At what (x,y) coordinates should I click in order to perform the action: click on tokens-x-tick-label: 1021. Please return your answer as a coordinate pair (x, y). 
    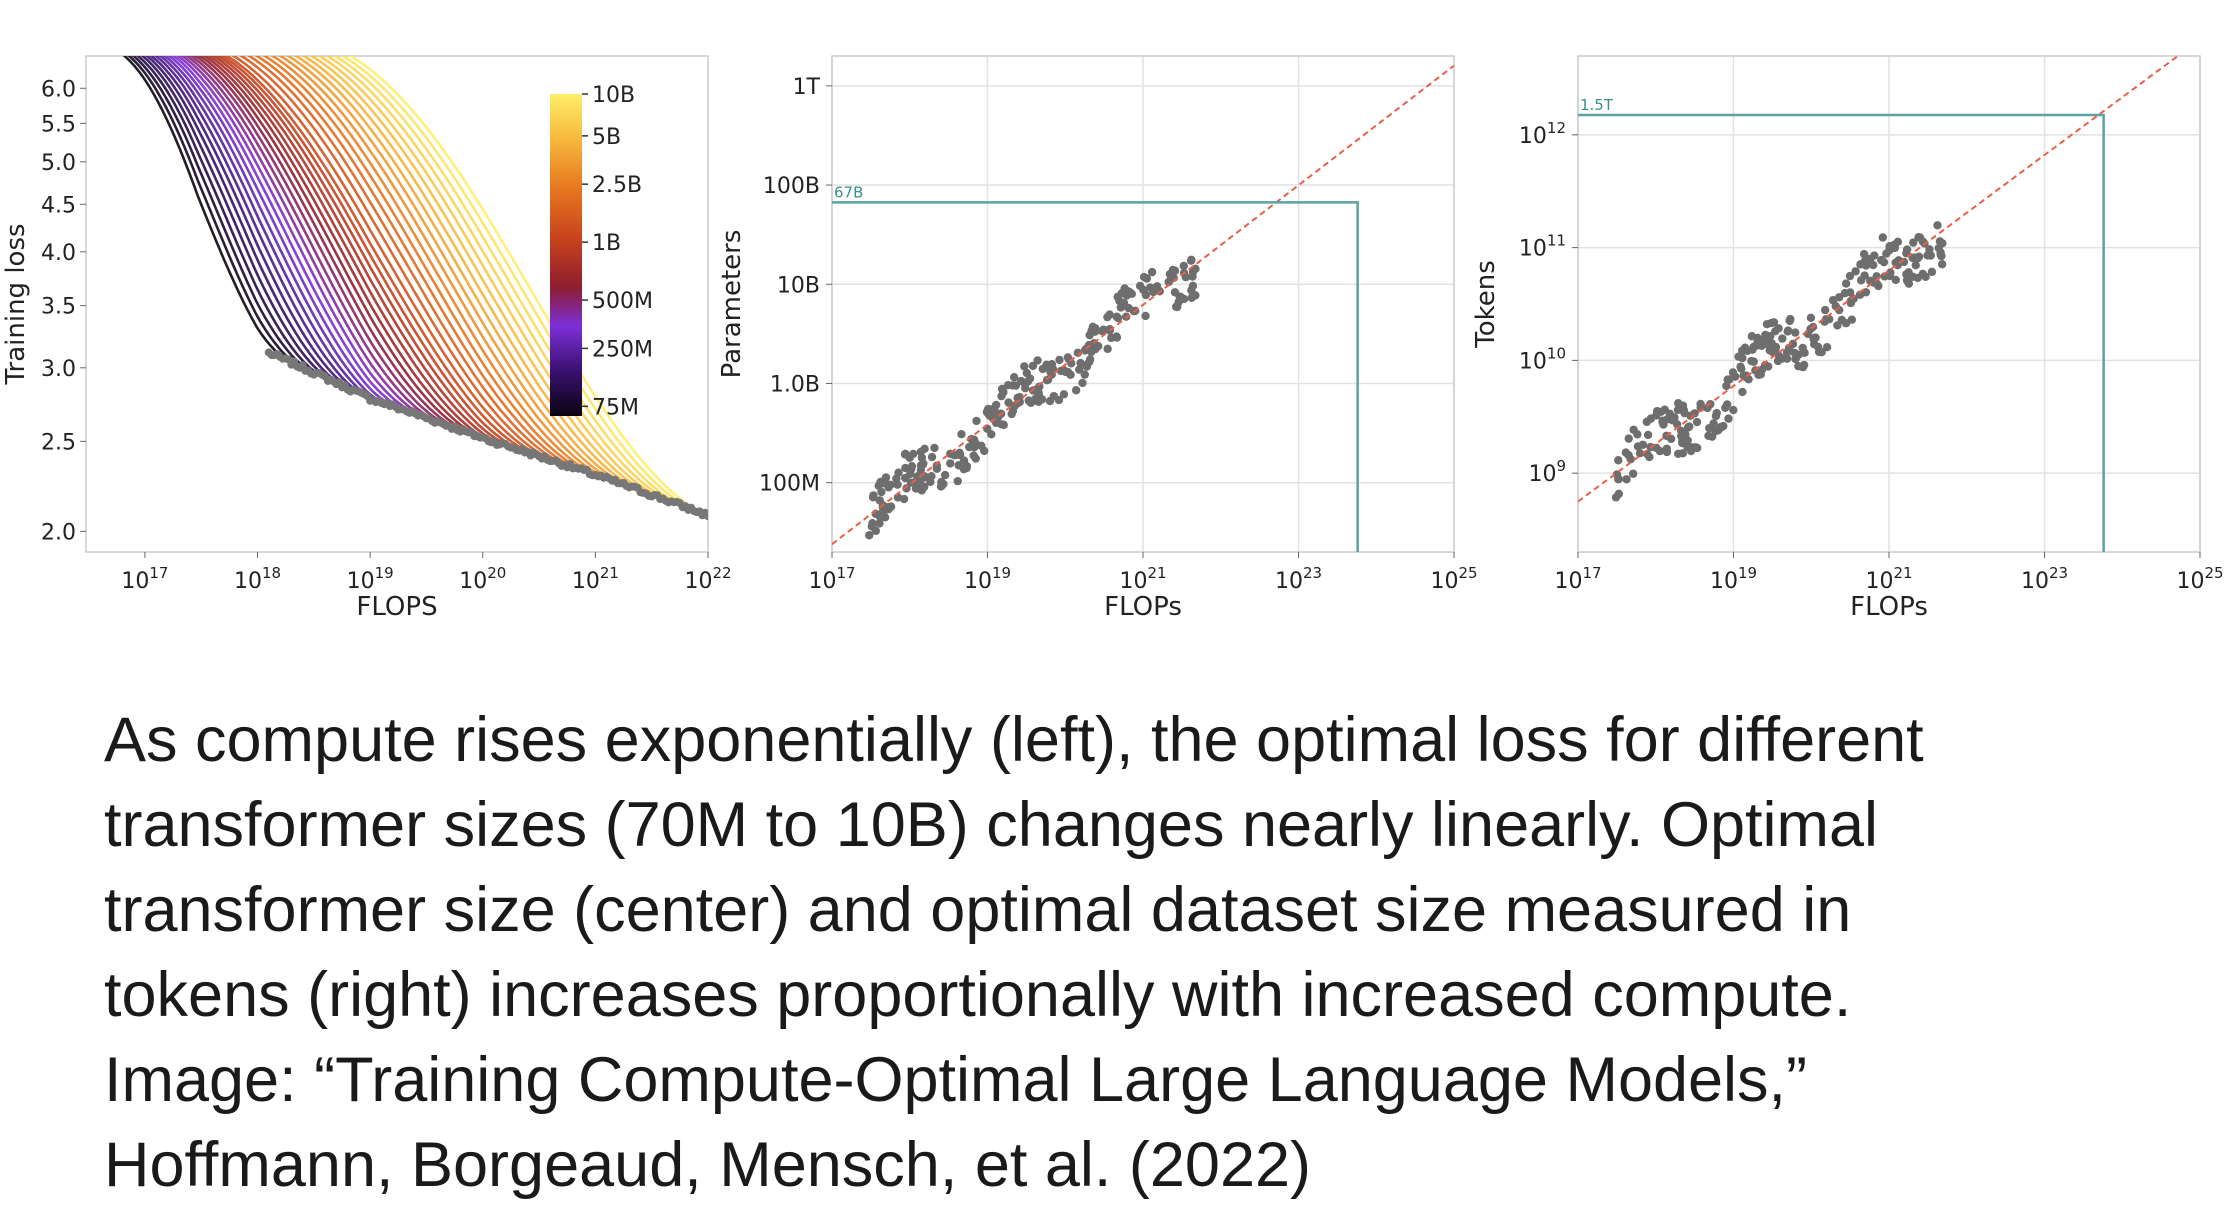
    Looking at the image, I should click on (1888, 579).